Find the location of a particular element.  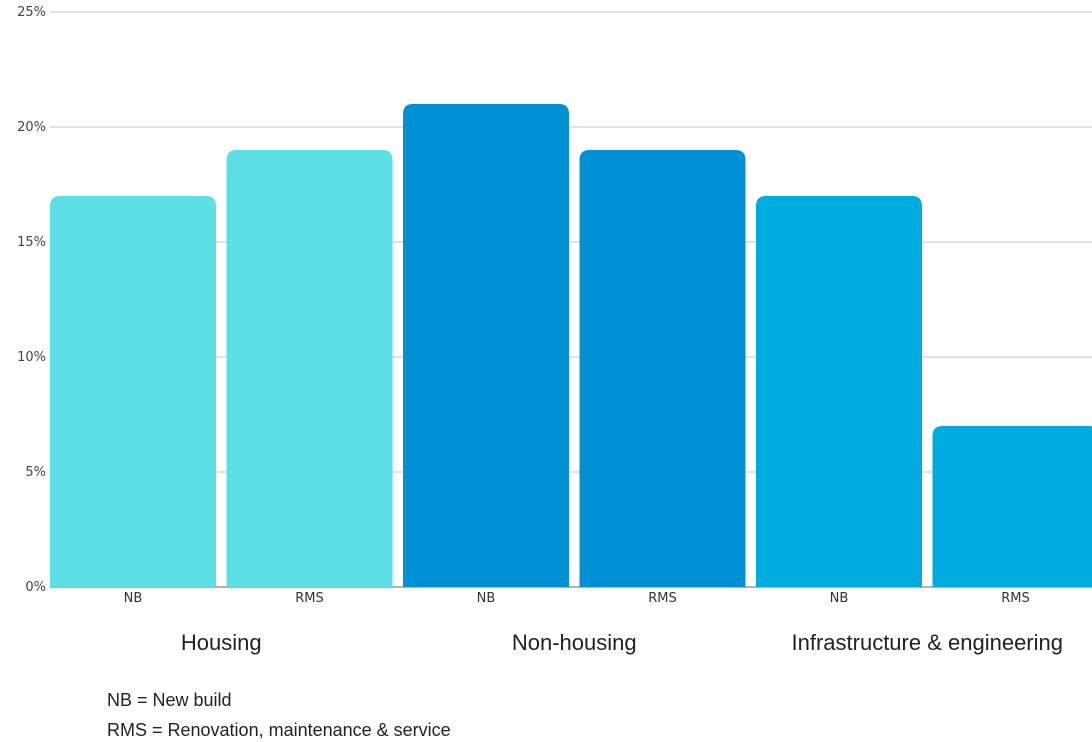

y-axis: 0% 5% 10% 15% 20% 25% is located at coordinates (31, 300).